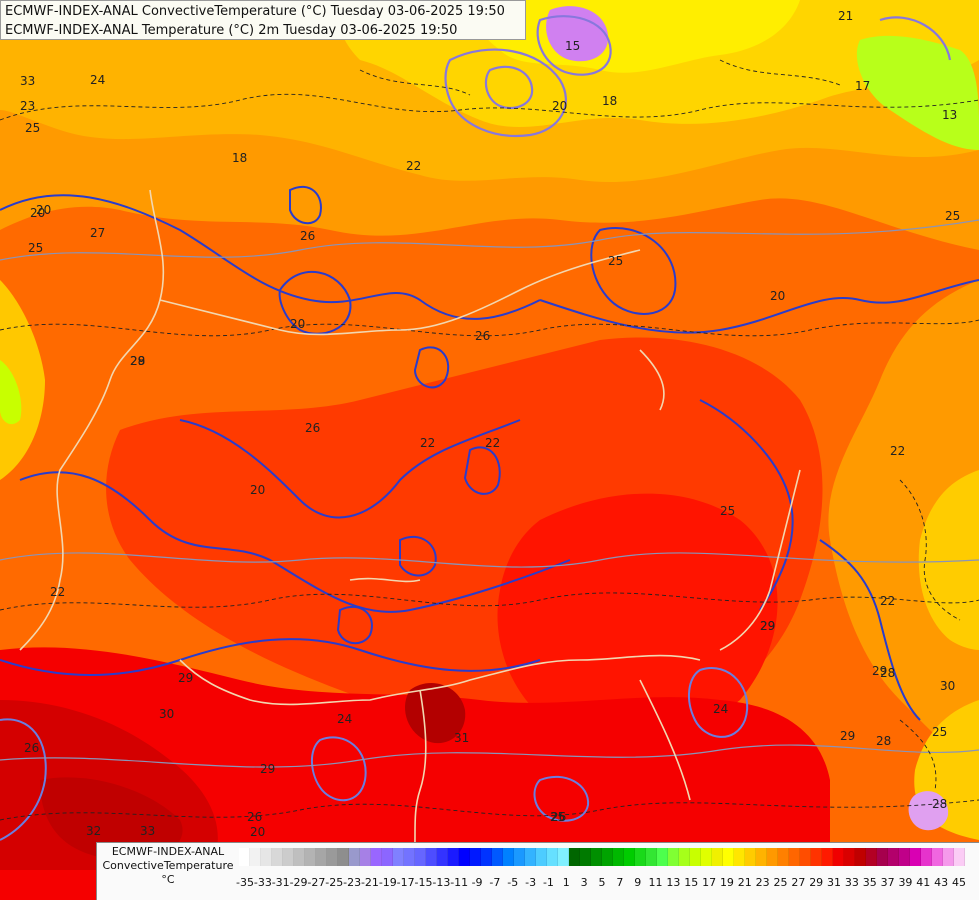 This screenshot has width=979, height=900. Describe the element at coordinates (869, 882) in the screenshot. I see `legend-tick-label: 35` at that location.